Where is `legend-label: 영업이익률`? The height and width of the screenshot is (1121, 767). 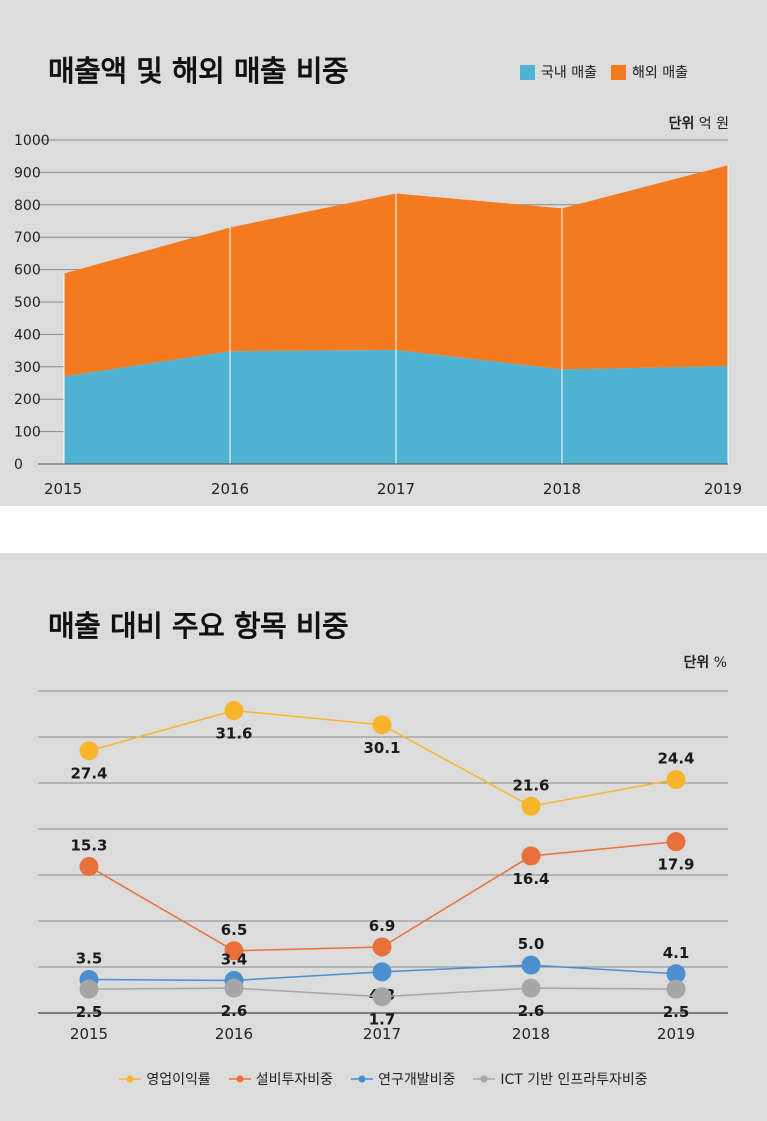
legend-label: 영업이익률 is located at coordinates (178, 1080).